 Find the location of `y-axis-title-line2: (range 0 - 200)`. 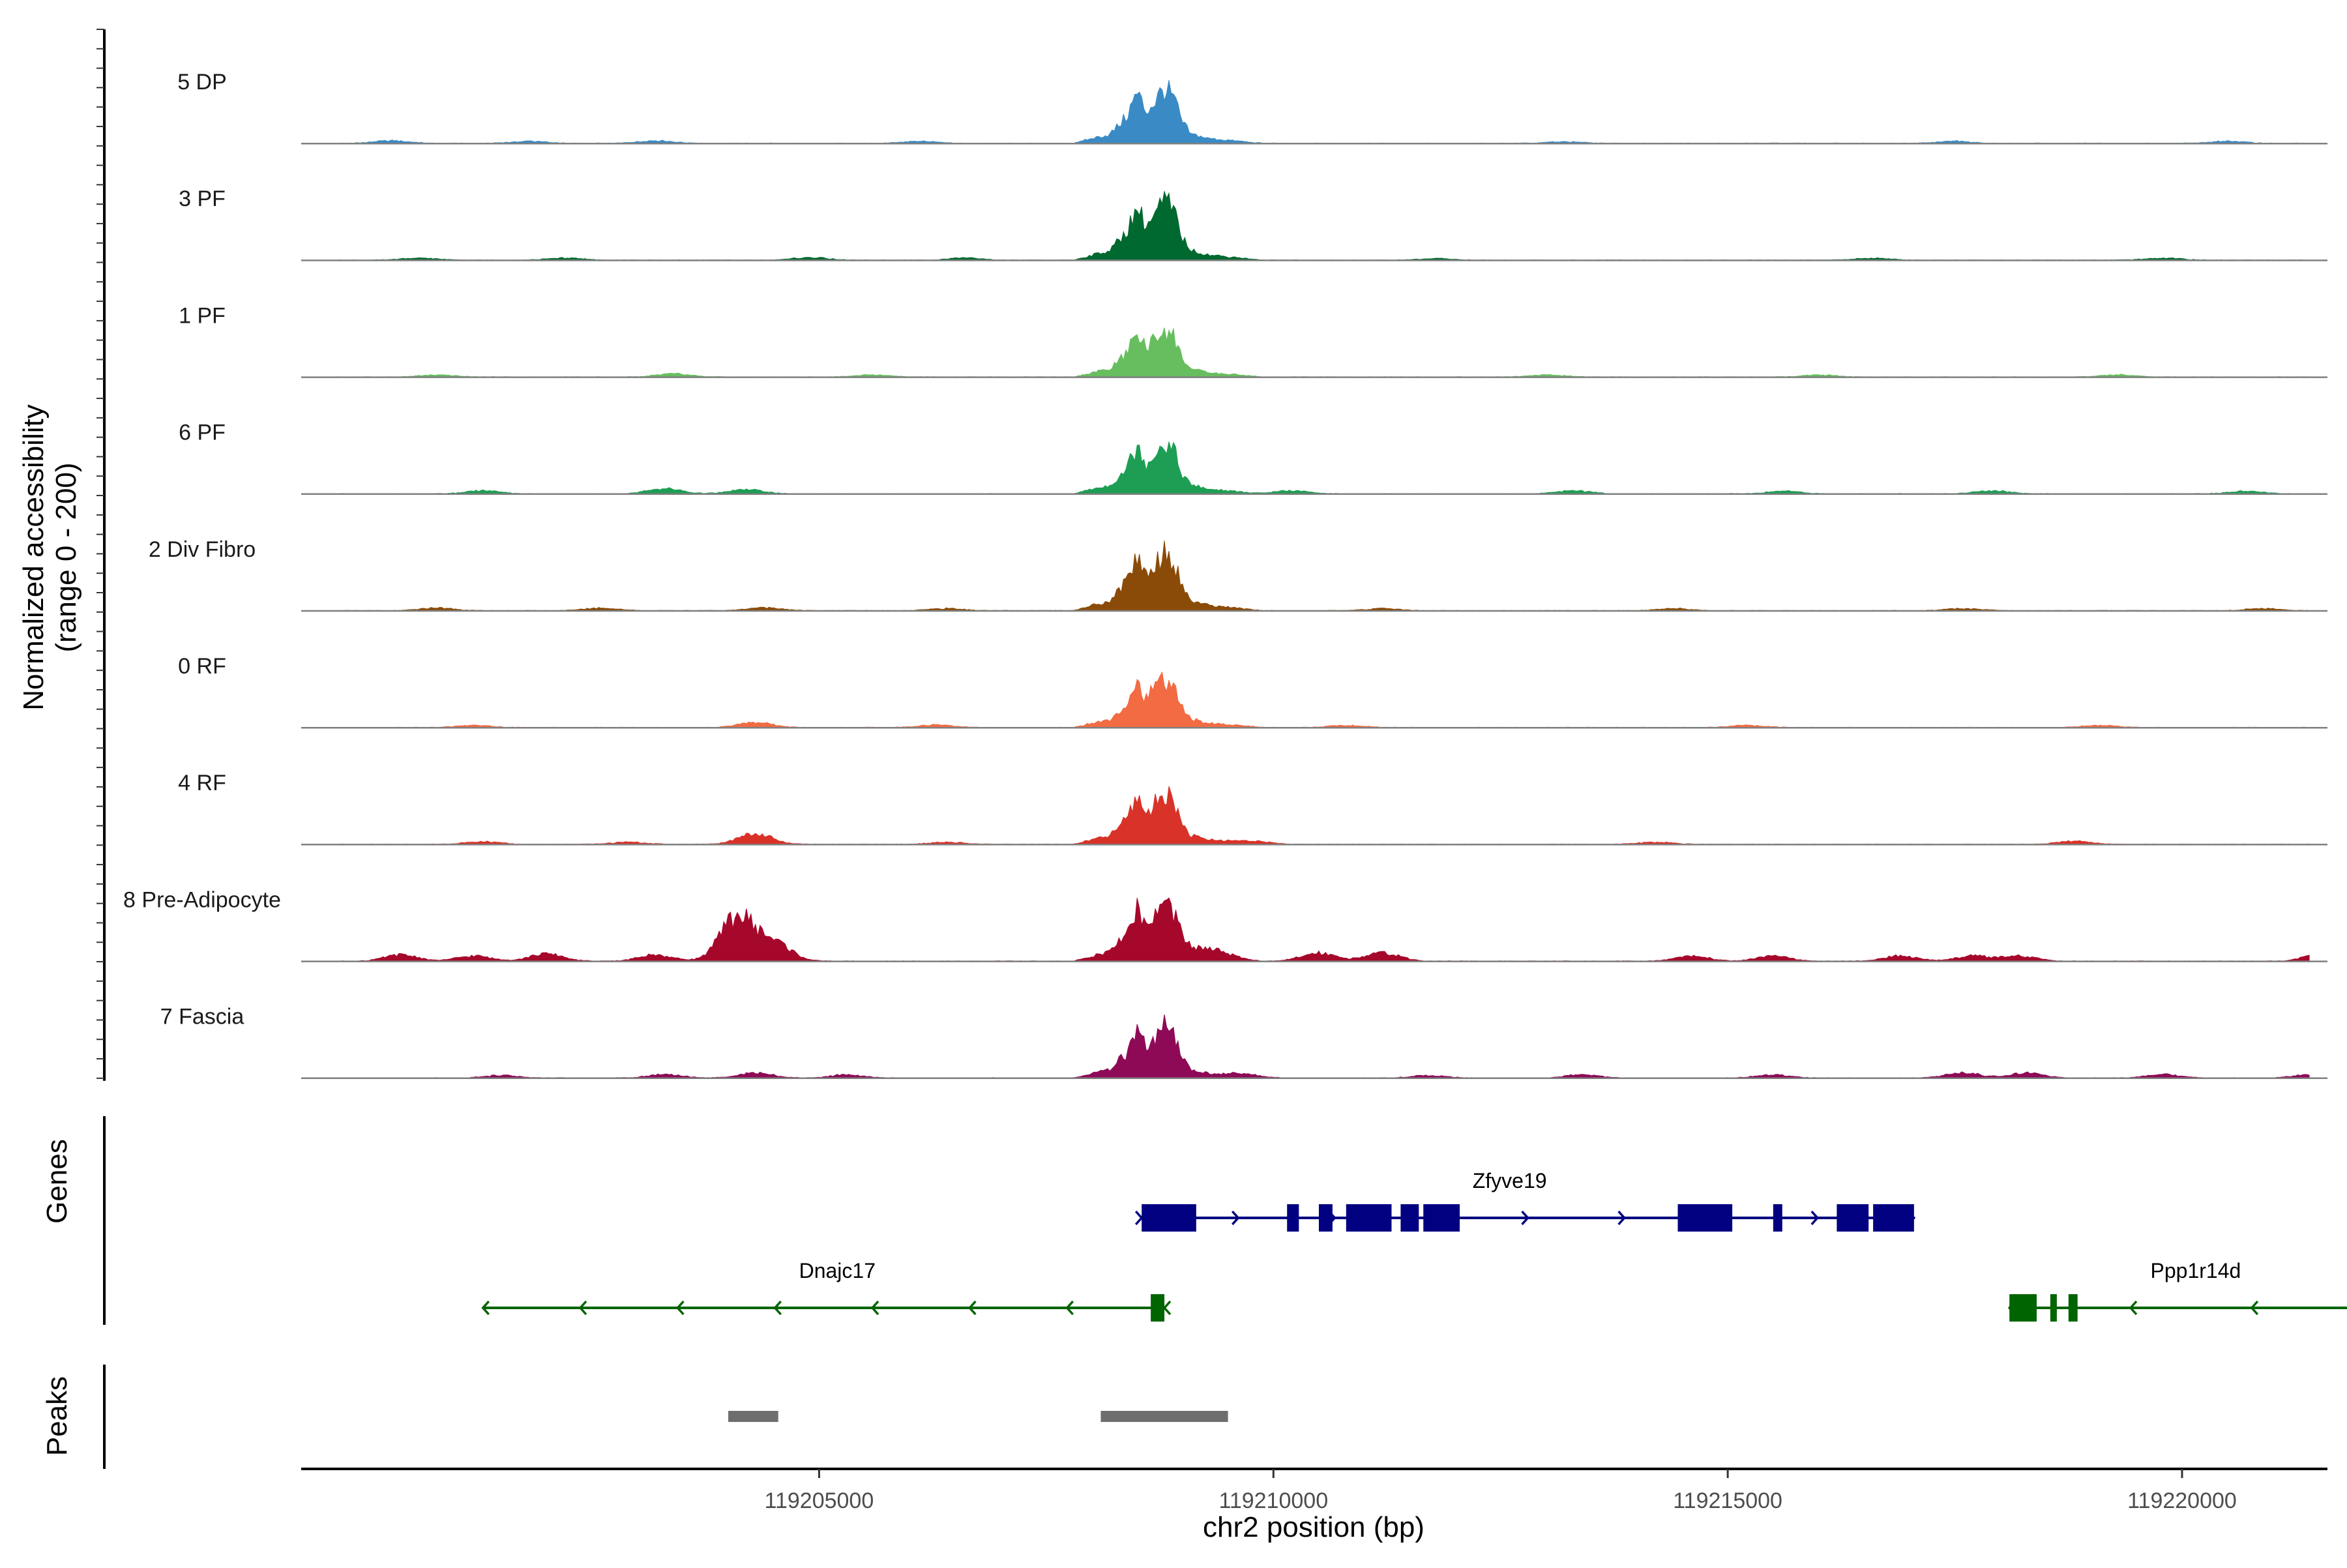

y-axis-title-line2: (range 0 - 200) is located at coordinates (66, 557).